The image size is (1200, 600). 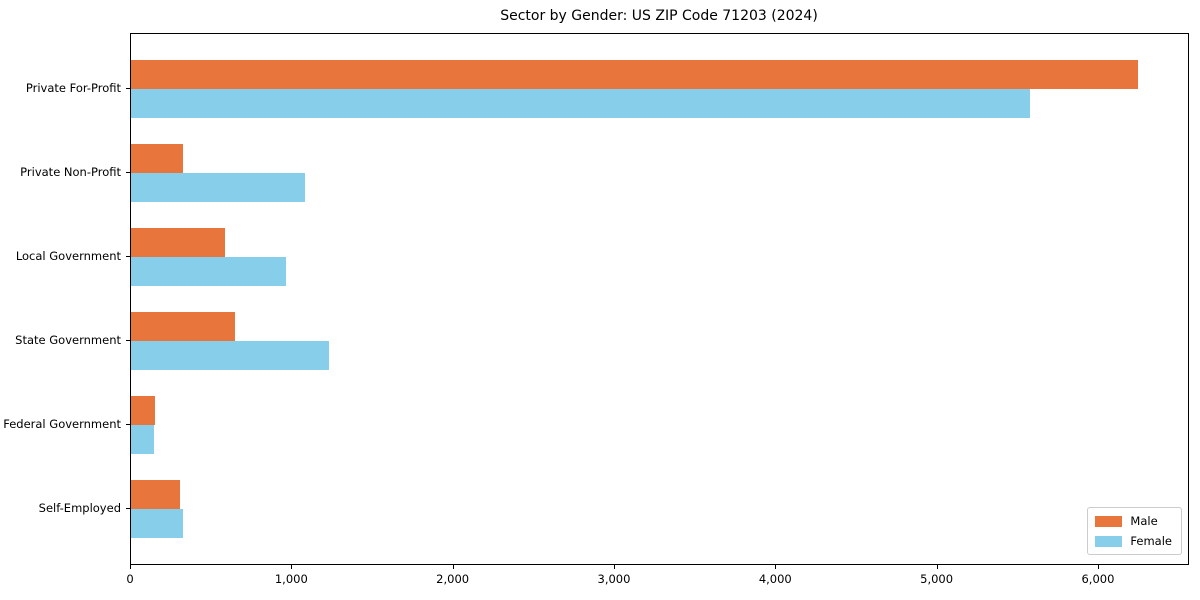 What do you see at coordinates (157, 523) in the screenshot?
I see `bar-female-self-employed` at bounding box center [157, 523].